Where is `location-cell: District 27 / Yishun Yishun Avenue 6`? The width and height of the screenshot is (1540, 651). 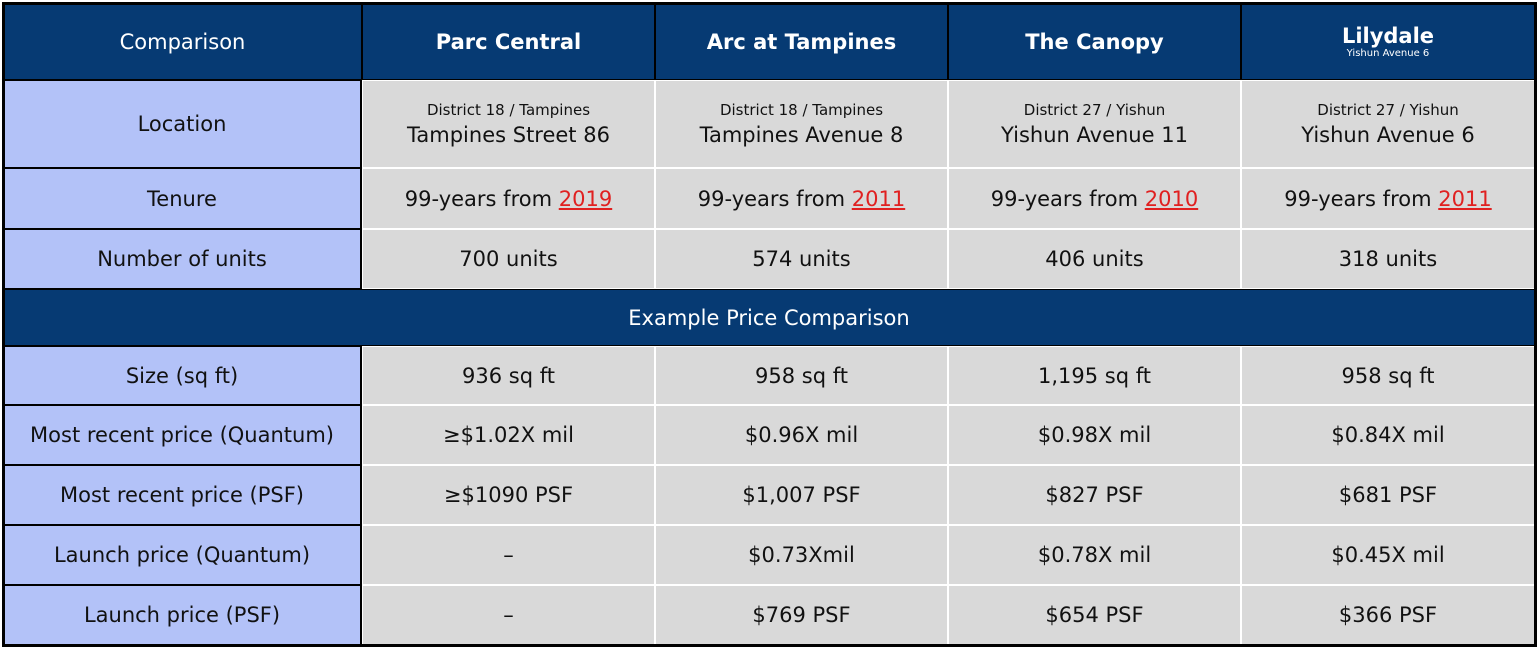 location-cell: District 27 / Yishun Yishun Avenue 6 is located at coordinates (1388, 124).